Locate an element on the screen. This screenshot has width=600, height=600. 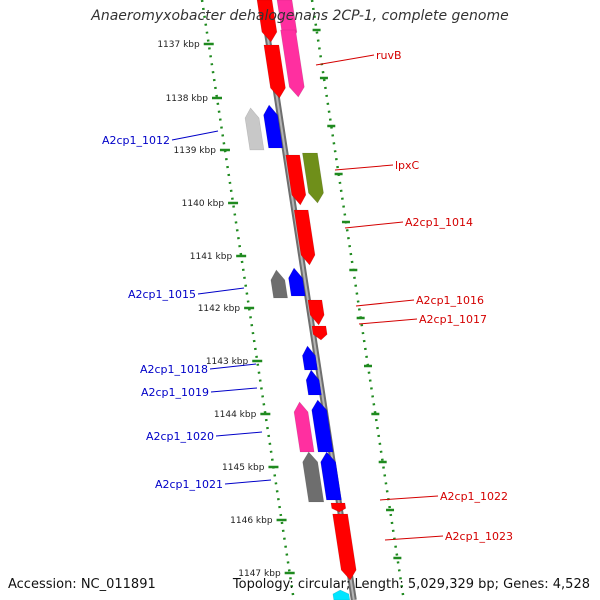
gene-lpxC-red is located at coordinates (296, 180).